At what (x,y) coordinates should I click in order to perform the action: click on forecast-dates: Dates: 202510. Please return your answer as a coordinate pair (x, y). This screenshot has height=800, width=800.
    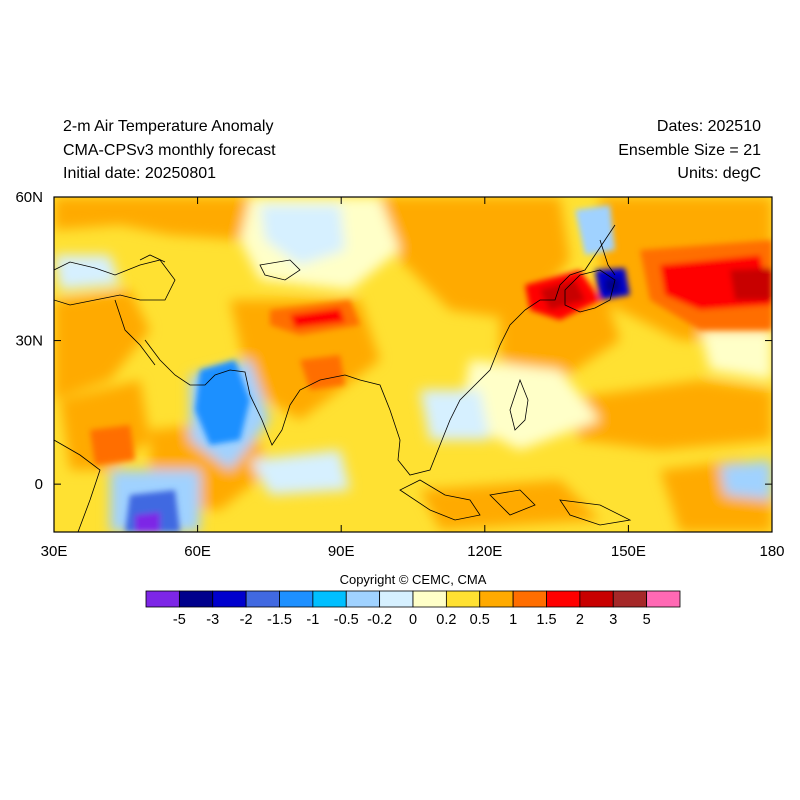
    Looking at the image, I should click on (708, 126).